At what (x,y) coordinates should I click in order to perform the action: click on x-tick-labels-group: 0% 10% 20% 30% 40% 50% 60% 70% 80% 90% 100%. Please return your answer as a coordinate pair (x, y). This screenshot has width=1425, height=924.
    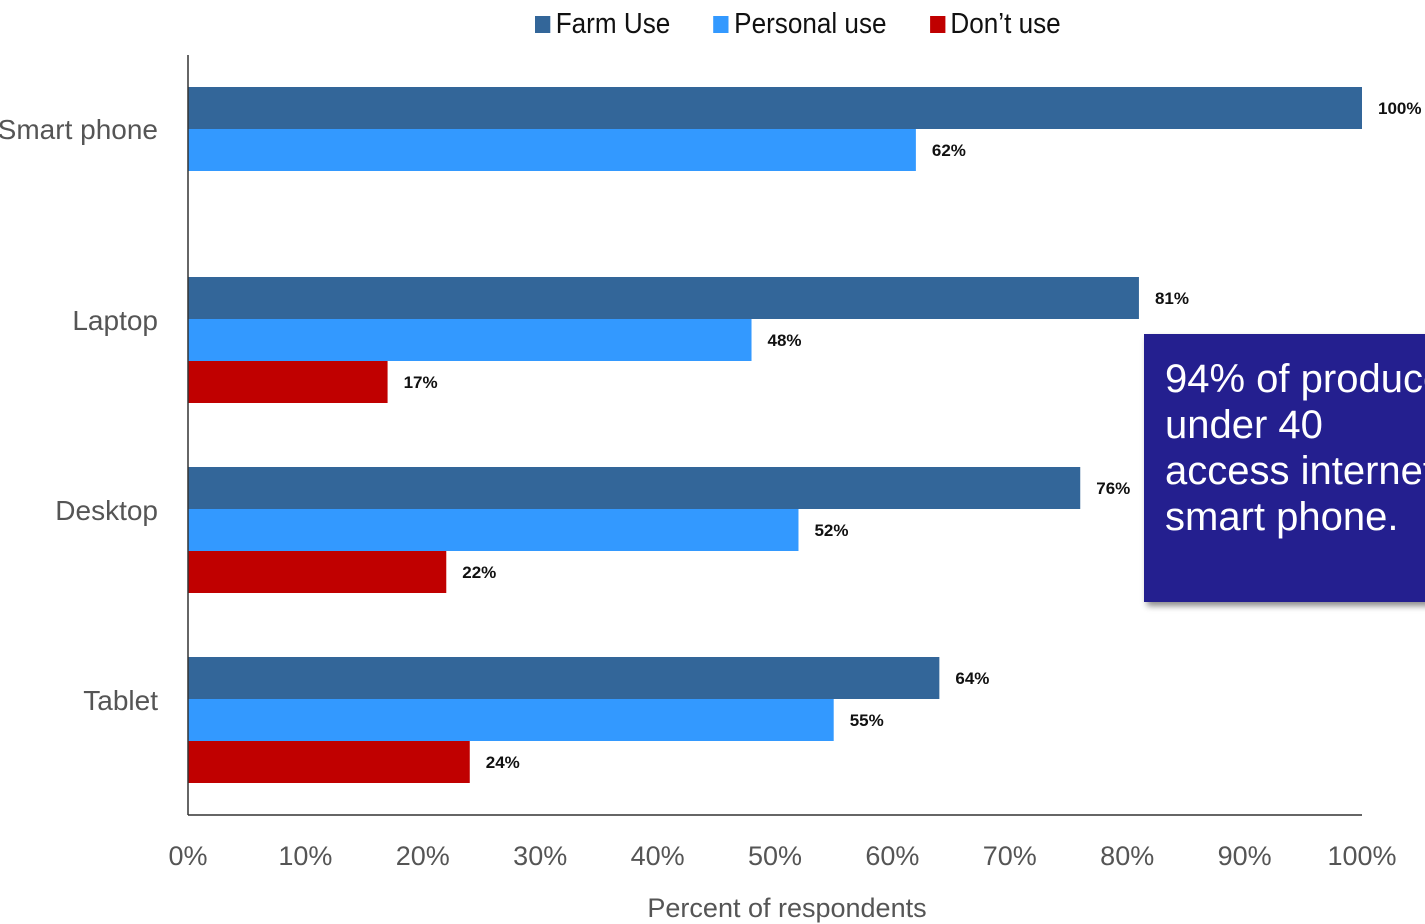
    Looking at the image, I should click on (782, 856).